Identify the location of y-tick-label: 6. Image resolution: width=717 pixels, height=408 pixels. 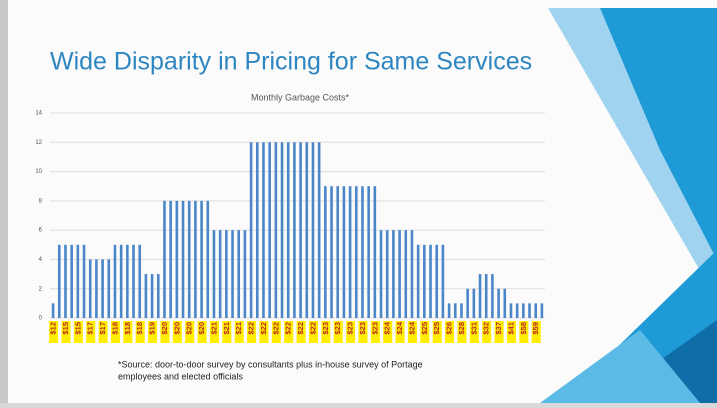
(41, 231).